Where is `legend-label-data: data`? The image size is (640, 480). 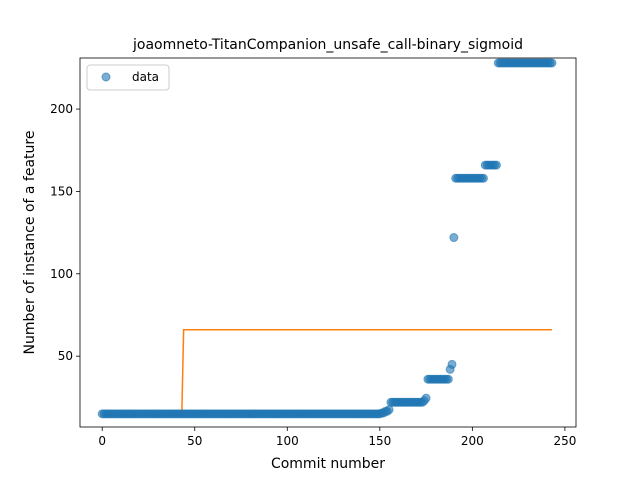 legend-label-data: data is located at coordinates (145, 77).